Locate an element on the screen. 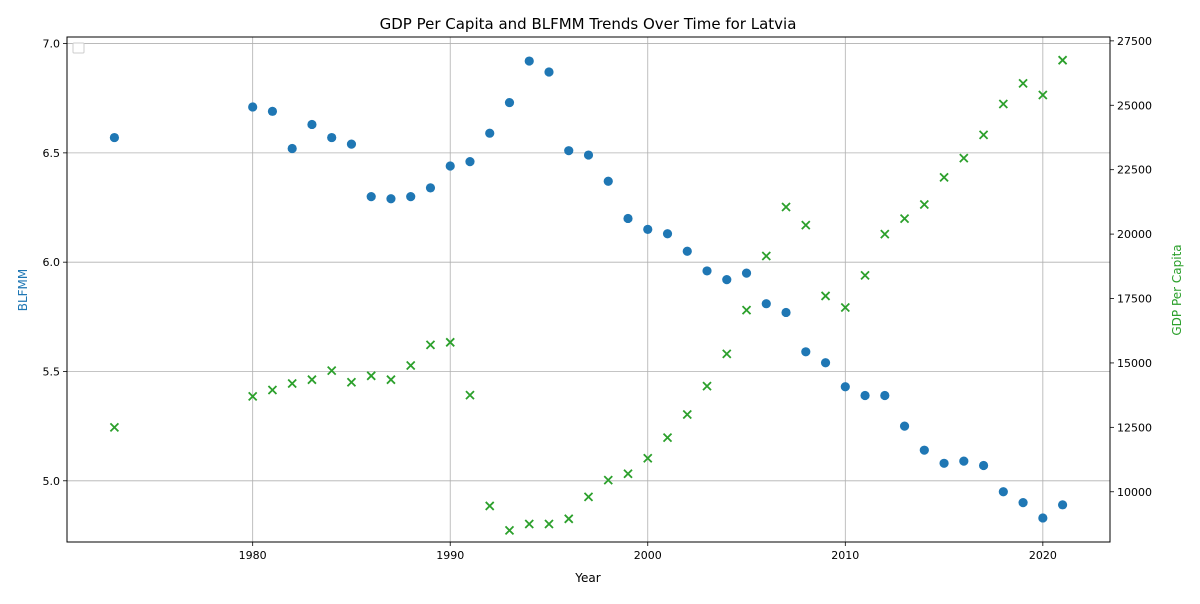 The height and width of the screenshot is (604, 1200). y-right-tick-label: 25000 is located at coordinates (1134, 105).